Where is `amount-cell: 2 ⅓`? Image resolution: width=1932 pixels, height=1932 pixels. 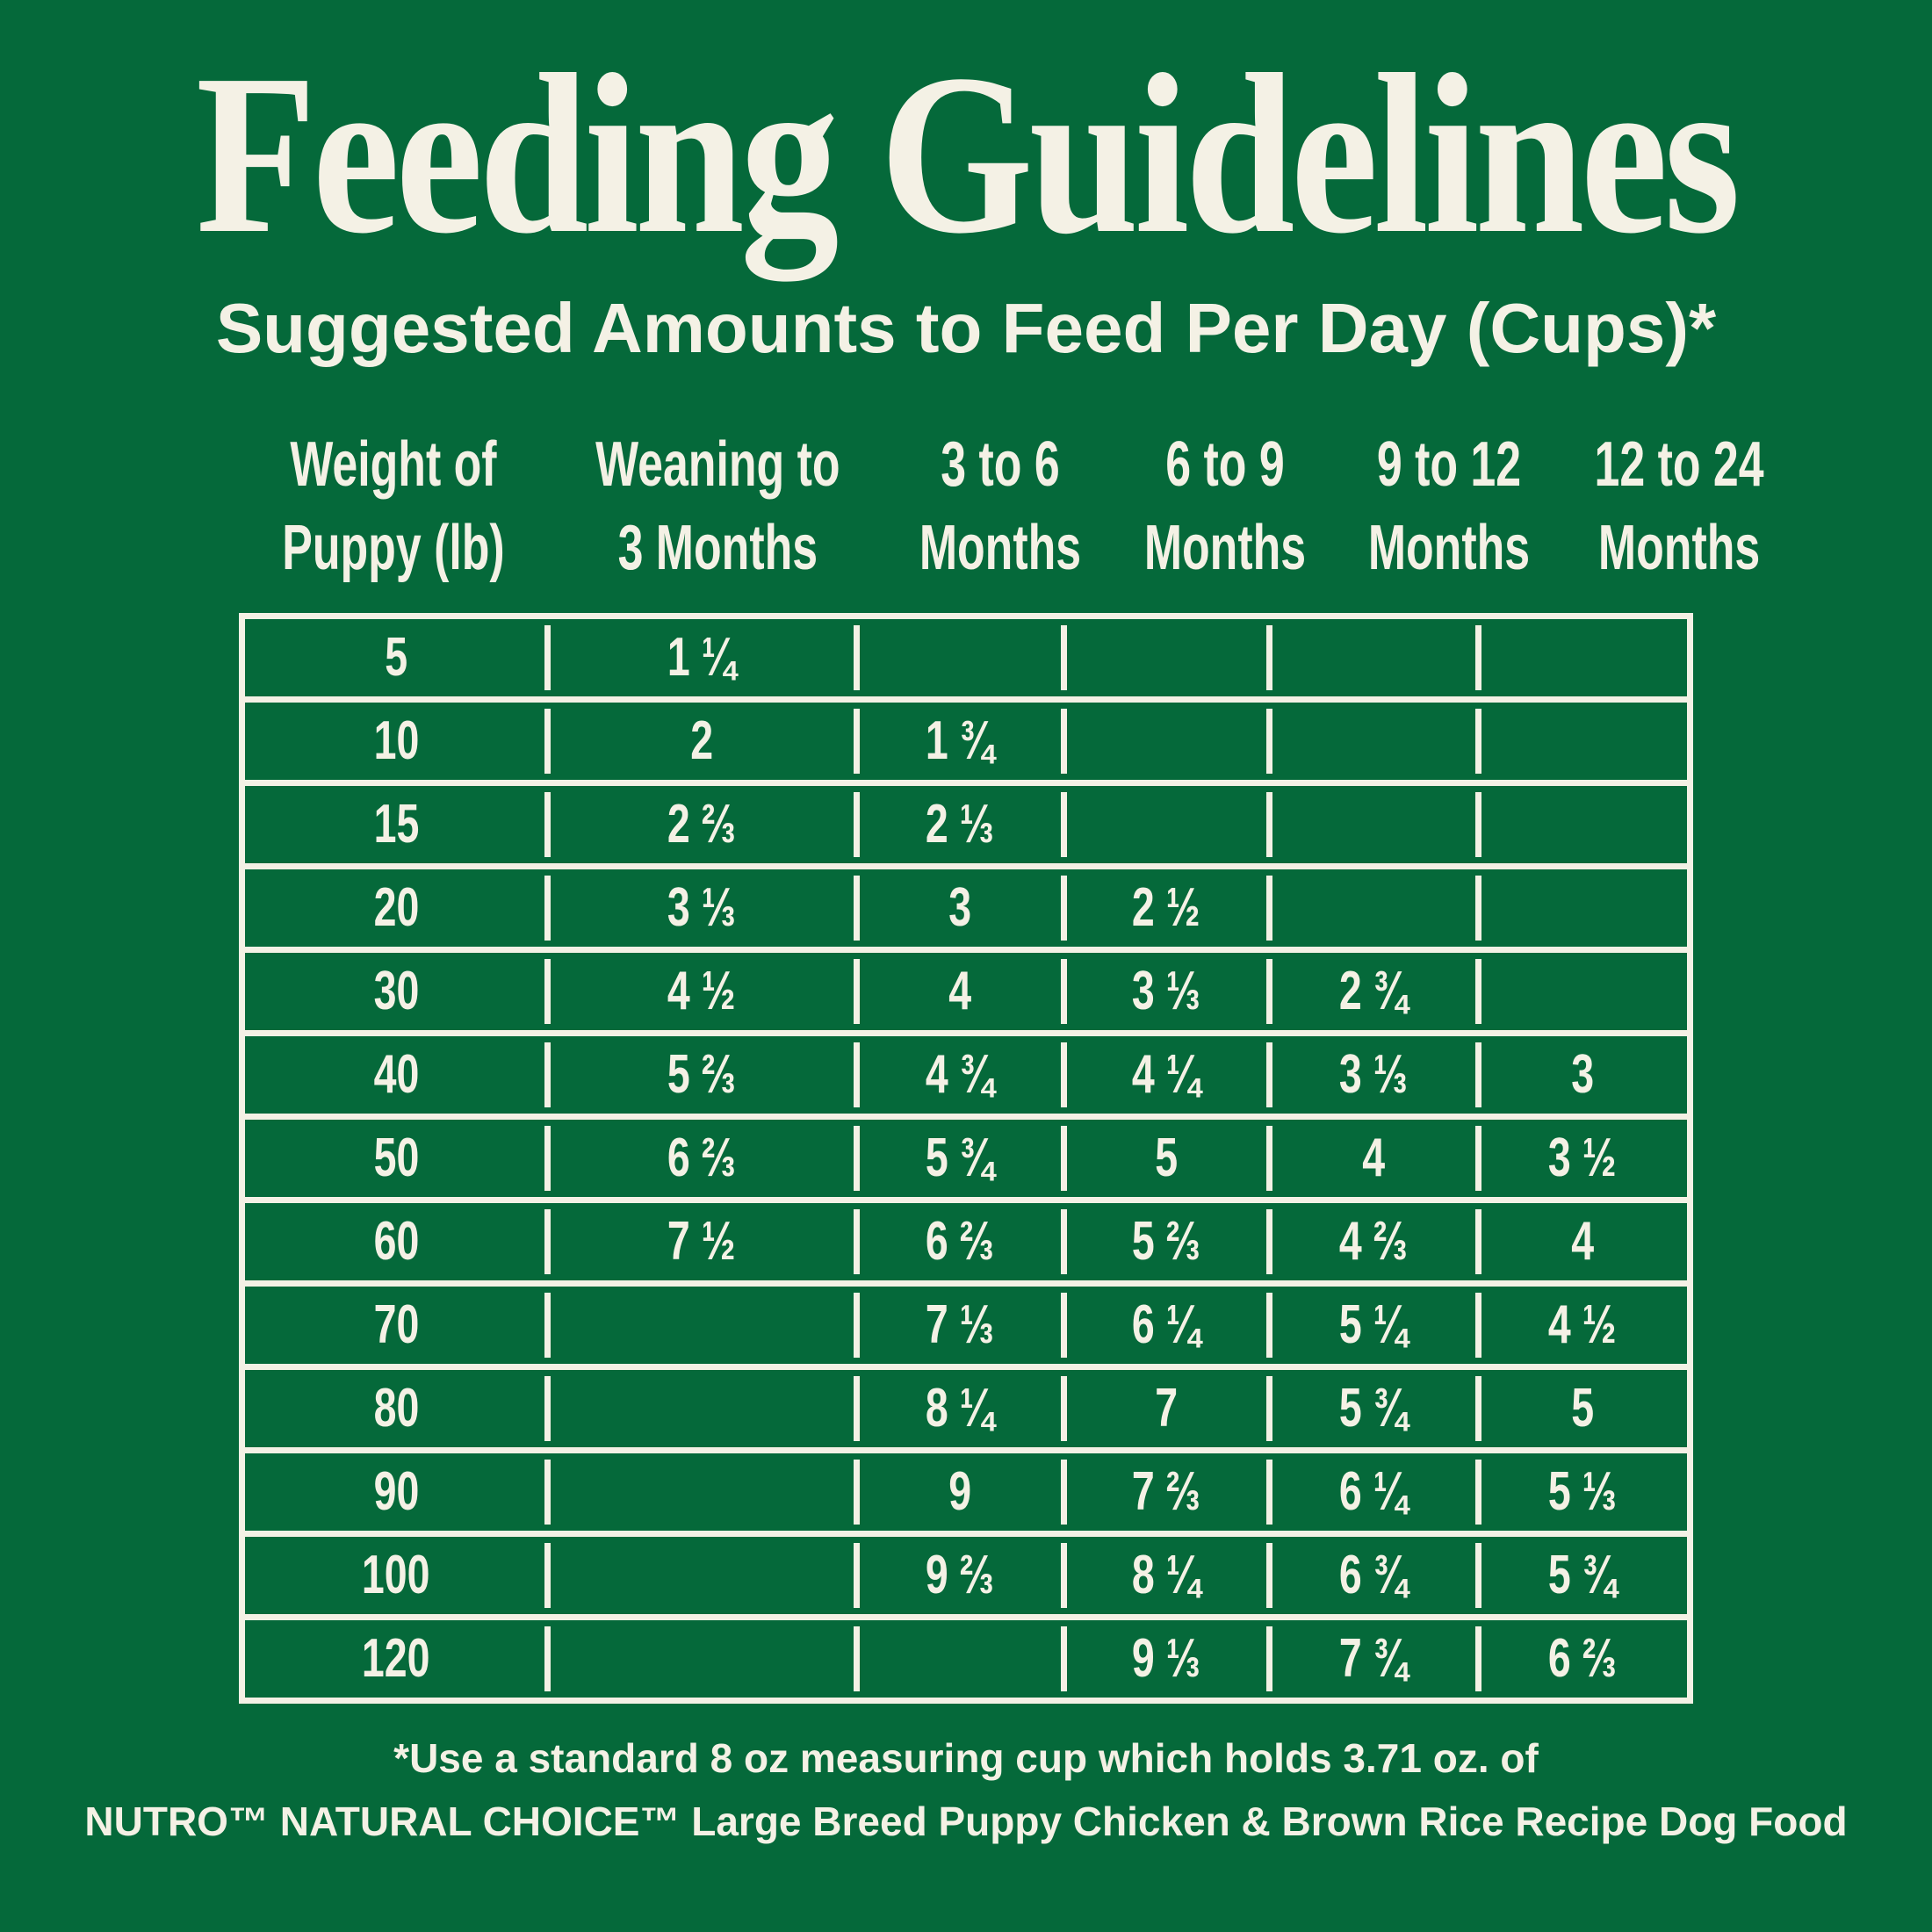
amount-cell: 2 ⅓ is located at coordinates (958, 825).